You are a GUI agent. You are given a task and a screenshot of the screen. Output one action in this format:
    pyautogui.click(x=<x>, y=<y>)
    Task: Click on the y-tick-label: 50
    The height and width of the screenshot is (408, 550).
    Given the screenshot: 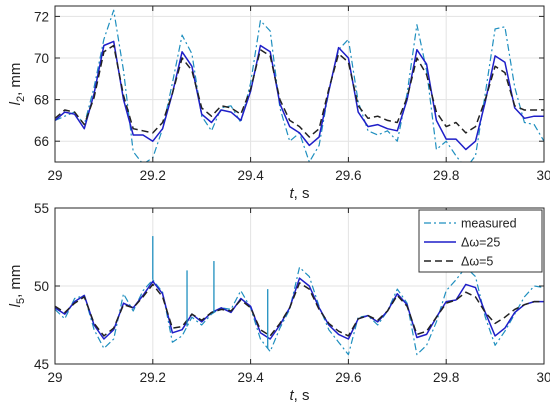 What is the action you would take?
    pyautogui.click(x=41, y=286)
    